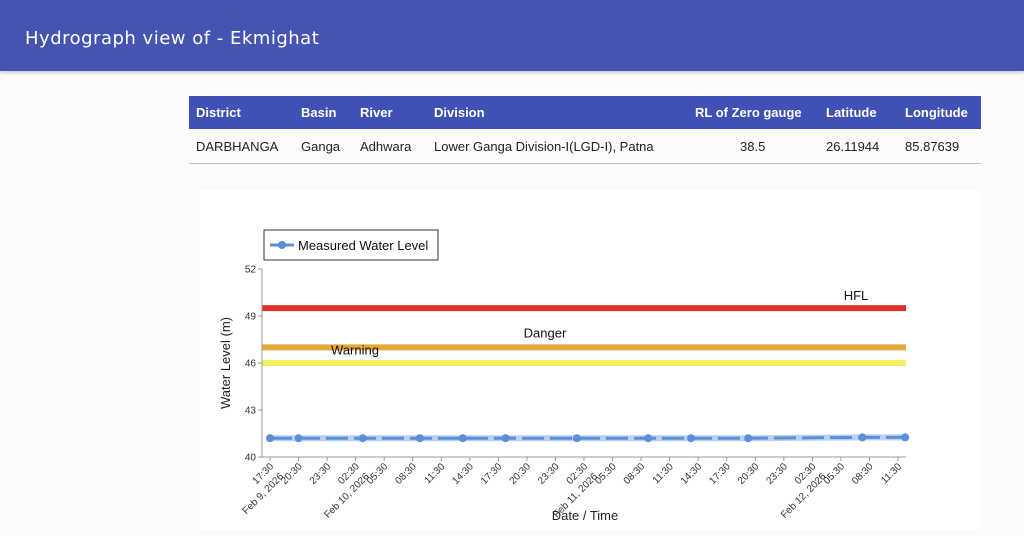 The width and height of the screenshot is (1024, 536). Describe the element at coordinates (557, 146) in the screenshot. I see `cell-division: Lower Ganga Division-I(LGD-I), Patna` at that location.